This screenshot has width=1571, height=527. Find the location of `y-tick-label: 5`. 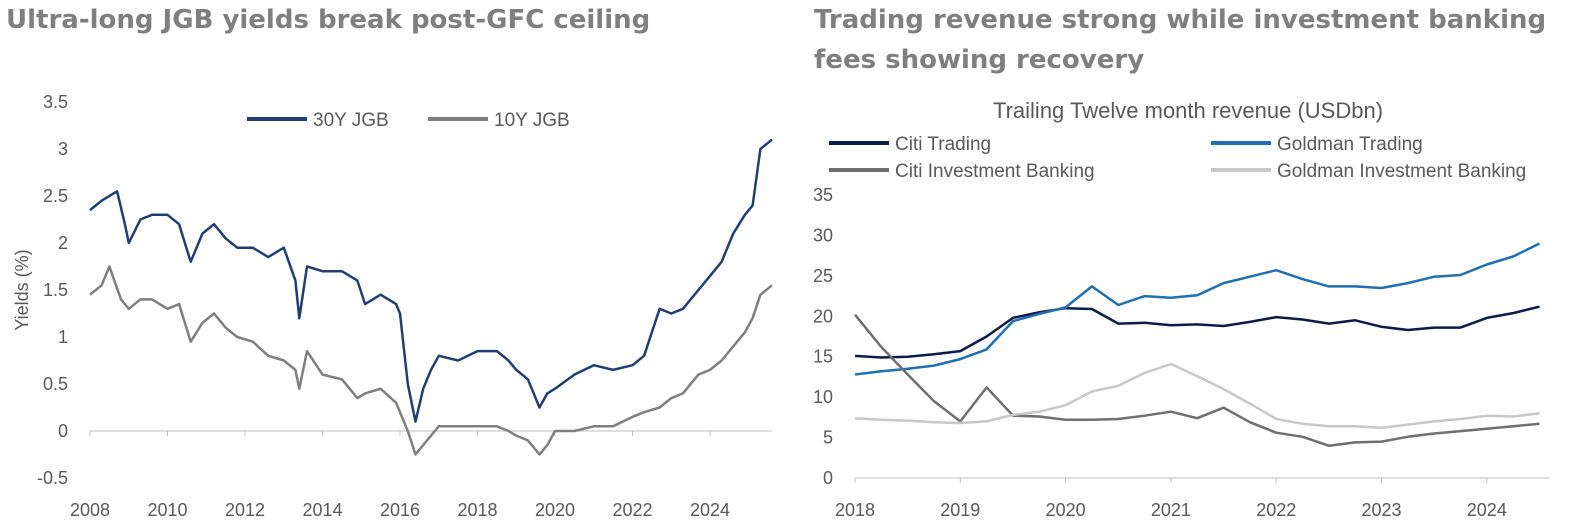

y-tick-label: 5 is located at coordinates (828, 438).